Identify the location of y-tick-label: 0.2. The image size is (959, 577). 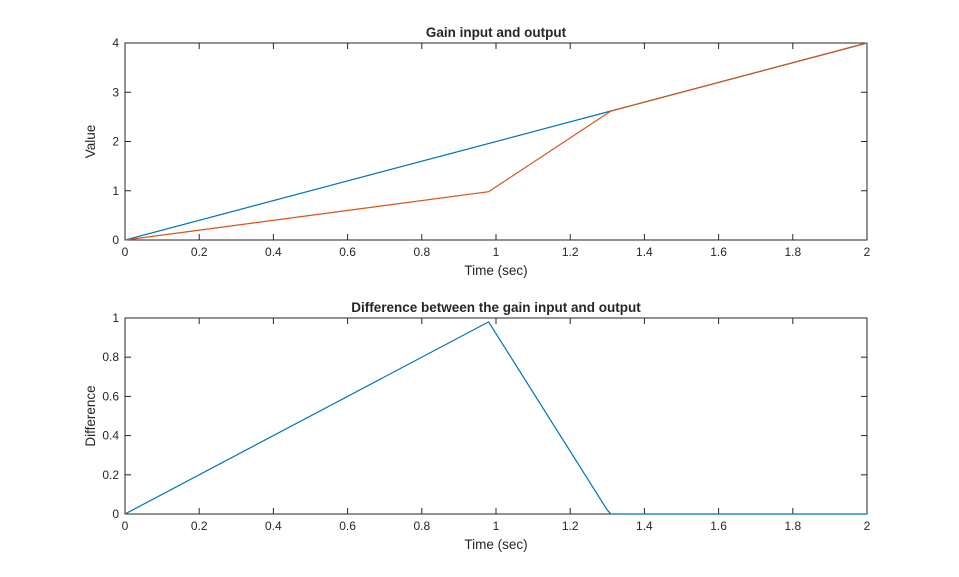
(110, 475).